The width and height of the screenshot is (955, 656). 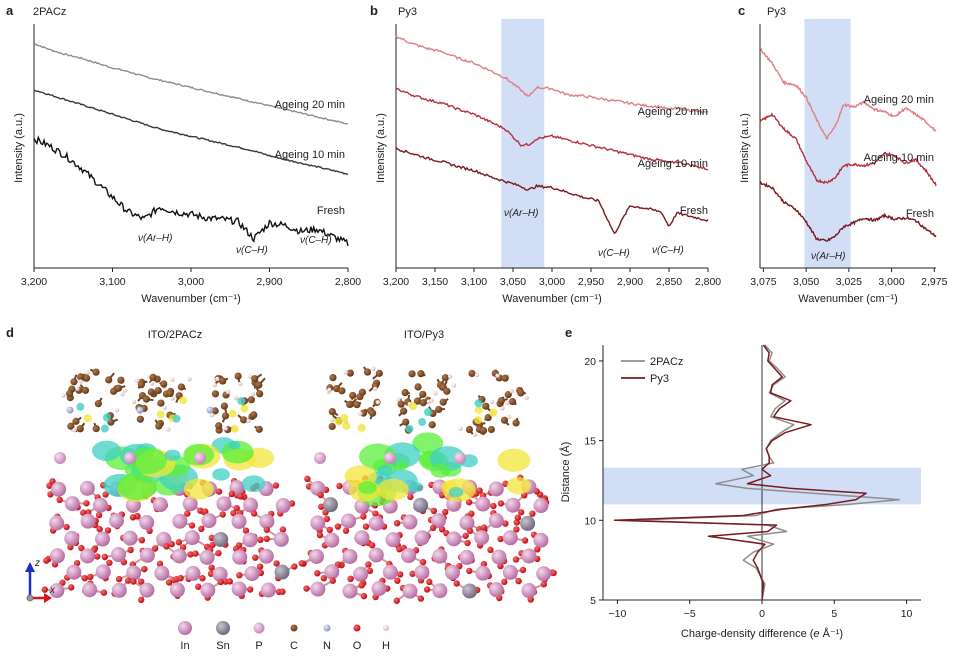 I want to click on panel-b-ylabel: Intensity (a.u.), so click(x=381, y=148).